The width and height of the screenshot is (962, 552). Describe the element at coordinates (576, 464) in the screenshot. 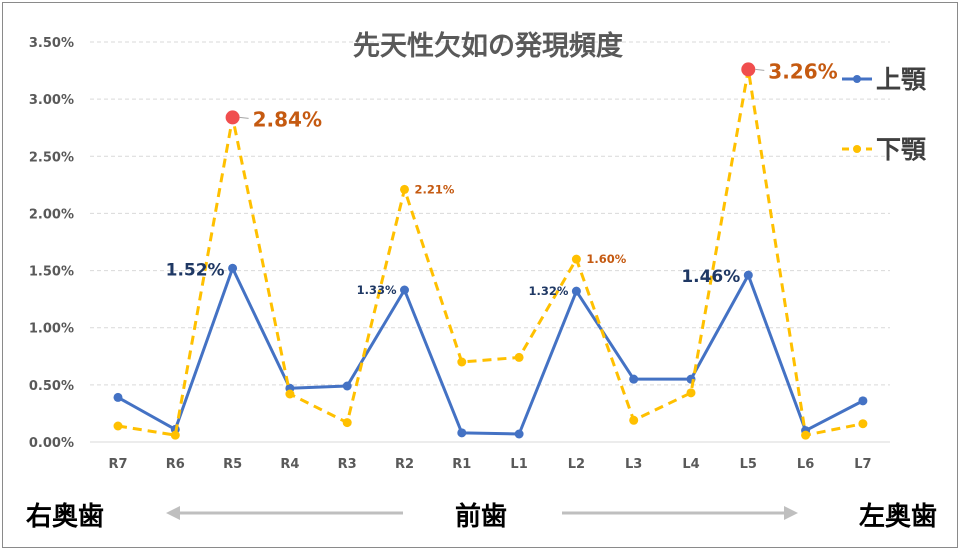

I see `x-tick-label: L2` at that location.